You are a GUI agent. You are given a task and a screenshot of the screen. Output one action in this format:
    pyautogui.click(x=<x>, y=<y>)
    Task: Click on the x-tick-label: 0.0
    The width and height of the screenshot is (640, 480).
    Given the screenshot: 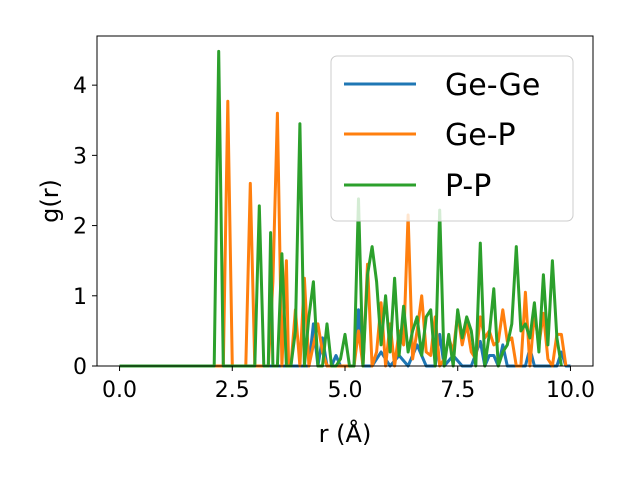 What is the action you would take?
    pyautogui.click(x=119, y=390)
    